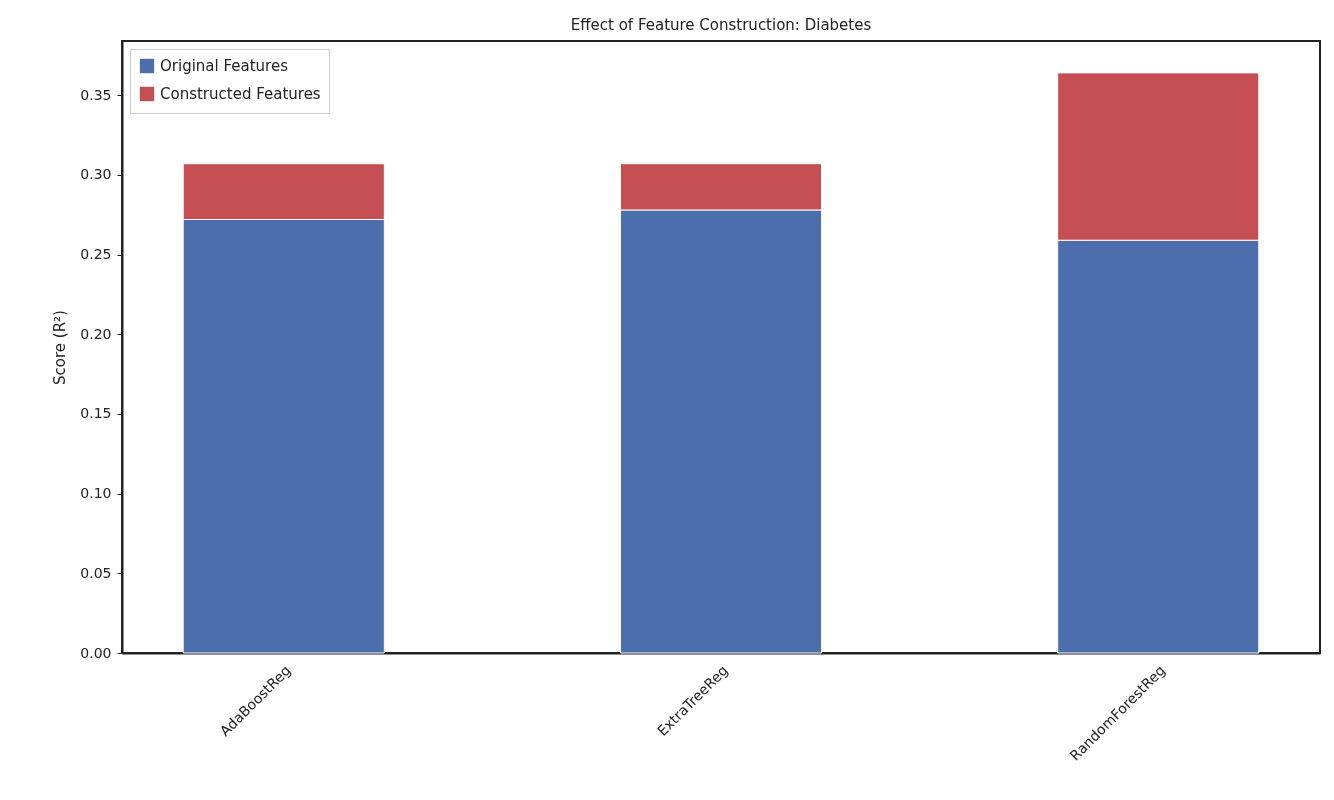 The height and width of the screenshot is (800, 1334). What do you see at coordinates (60, 347) in the screenshot?
I see `y-axis-title: Score (R²)` at bounding box center [60, 347].